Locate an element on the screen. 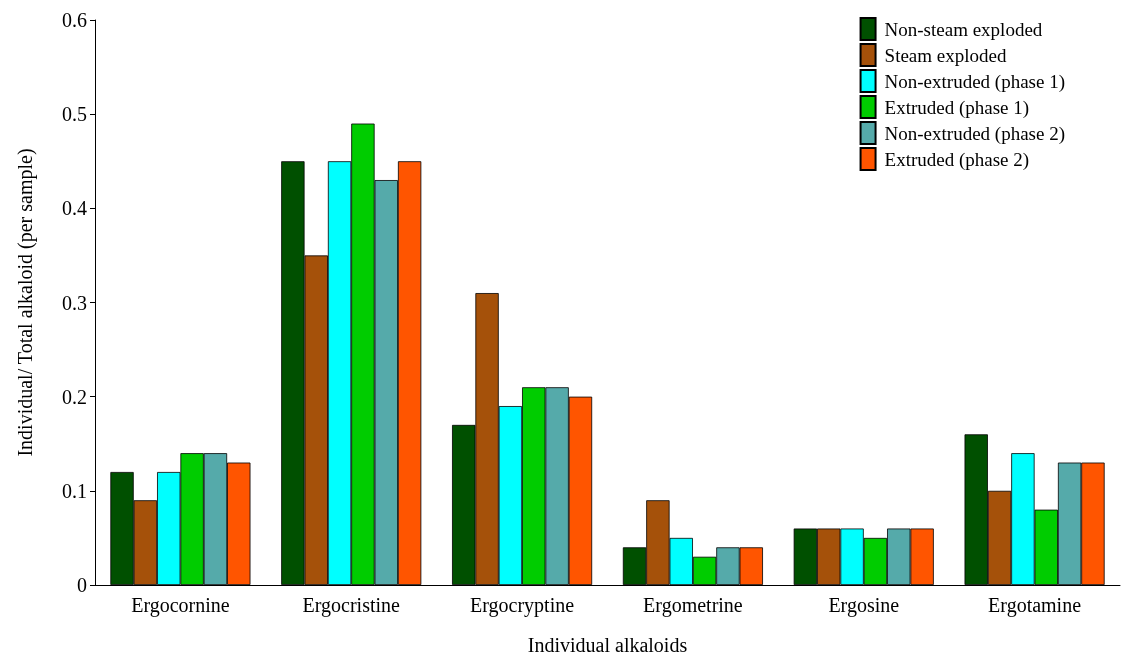 The width and height of the screenshot is (1130, 660). y-tick-label: 0.1 is located at coordinates (74, 490).